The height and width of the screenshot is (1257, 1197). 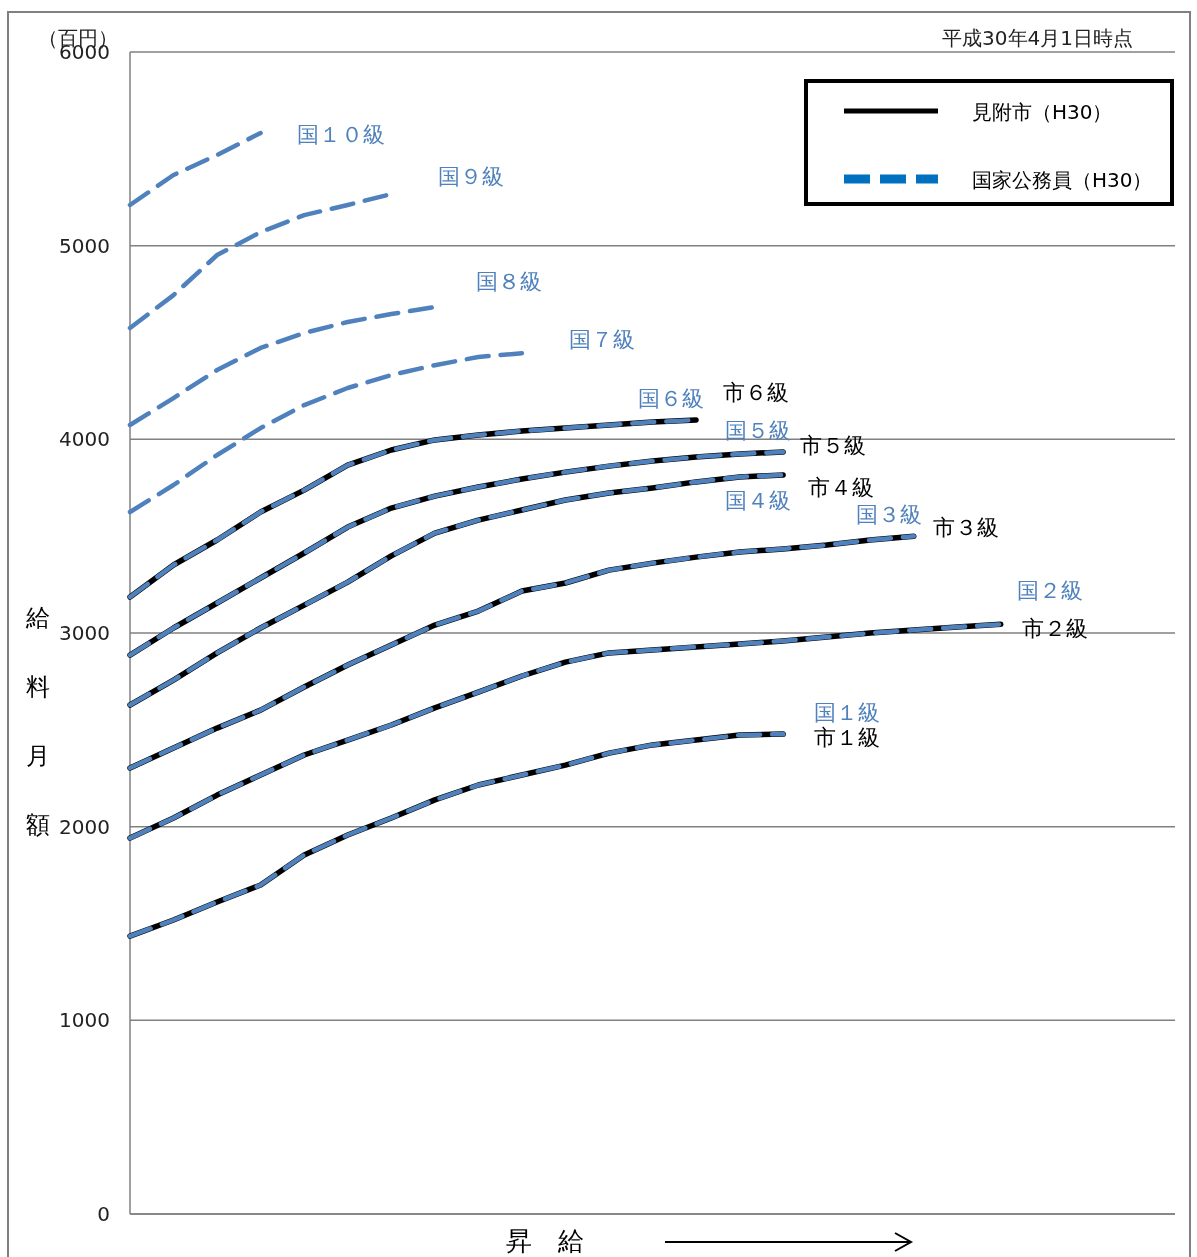 What do you see at coordinates (84, 633) in the screenshot?
I see `y-tick-label: 3000` at bounding box center [84, 633].